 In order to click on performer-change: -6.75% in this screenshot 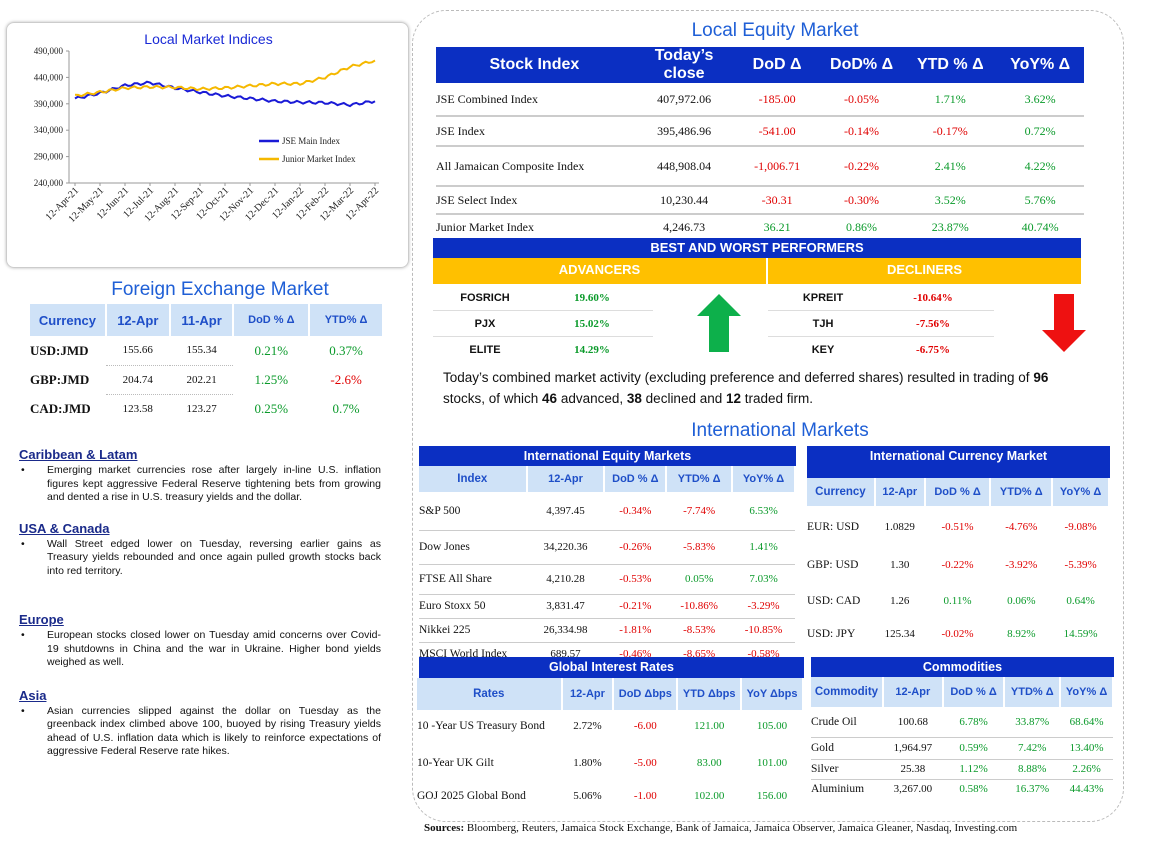, I will do `click(933, 350)`.